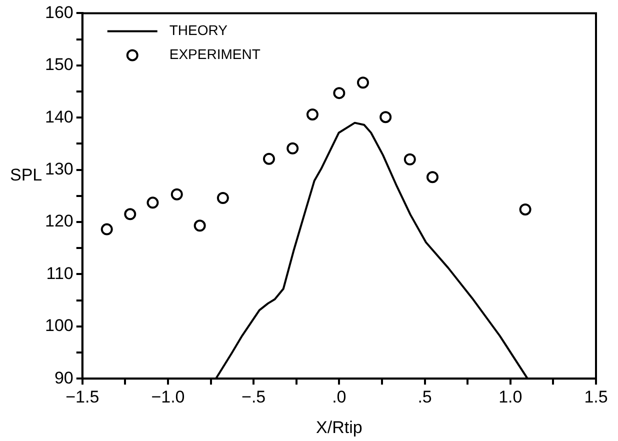  What do you see at coordinates (60, 273) in the screenshot?
I see `y-tick-label: 110` at bounding box center [60, 273].